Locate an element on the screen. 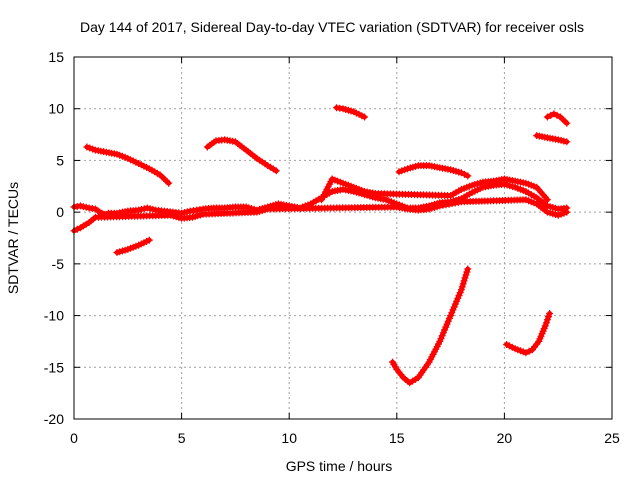 The width and height of the screenshot is (640, 480). series-arc-c is located at coordinates (241, 155).